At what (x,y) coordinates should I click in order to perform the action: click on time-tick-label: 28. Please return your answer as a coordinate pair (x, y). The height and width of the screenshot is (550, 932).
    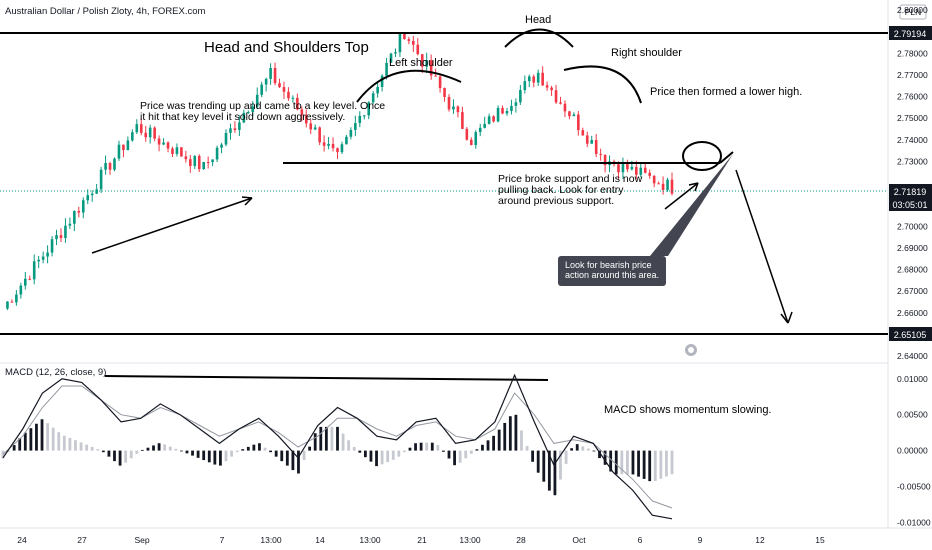
    Looking at the image, I should click on (521, 540).